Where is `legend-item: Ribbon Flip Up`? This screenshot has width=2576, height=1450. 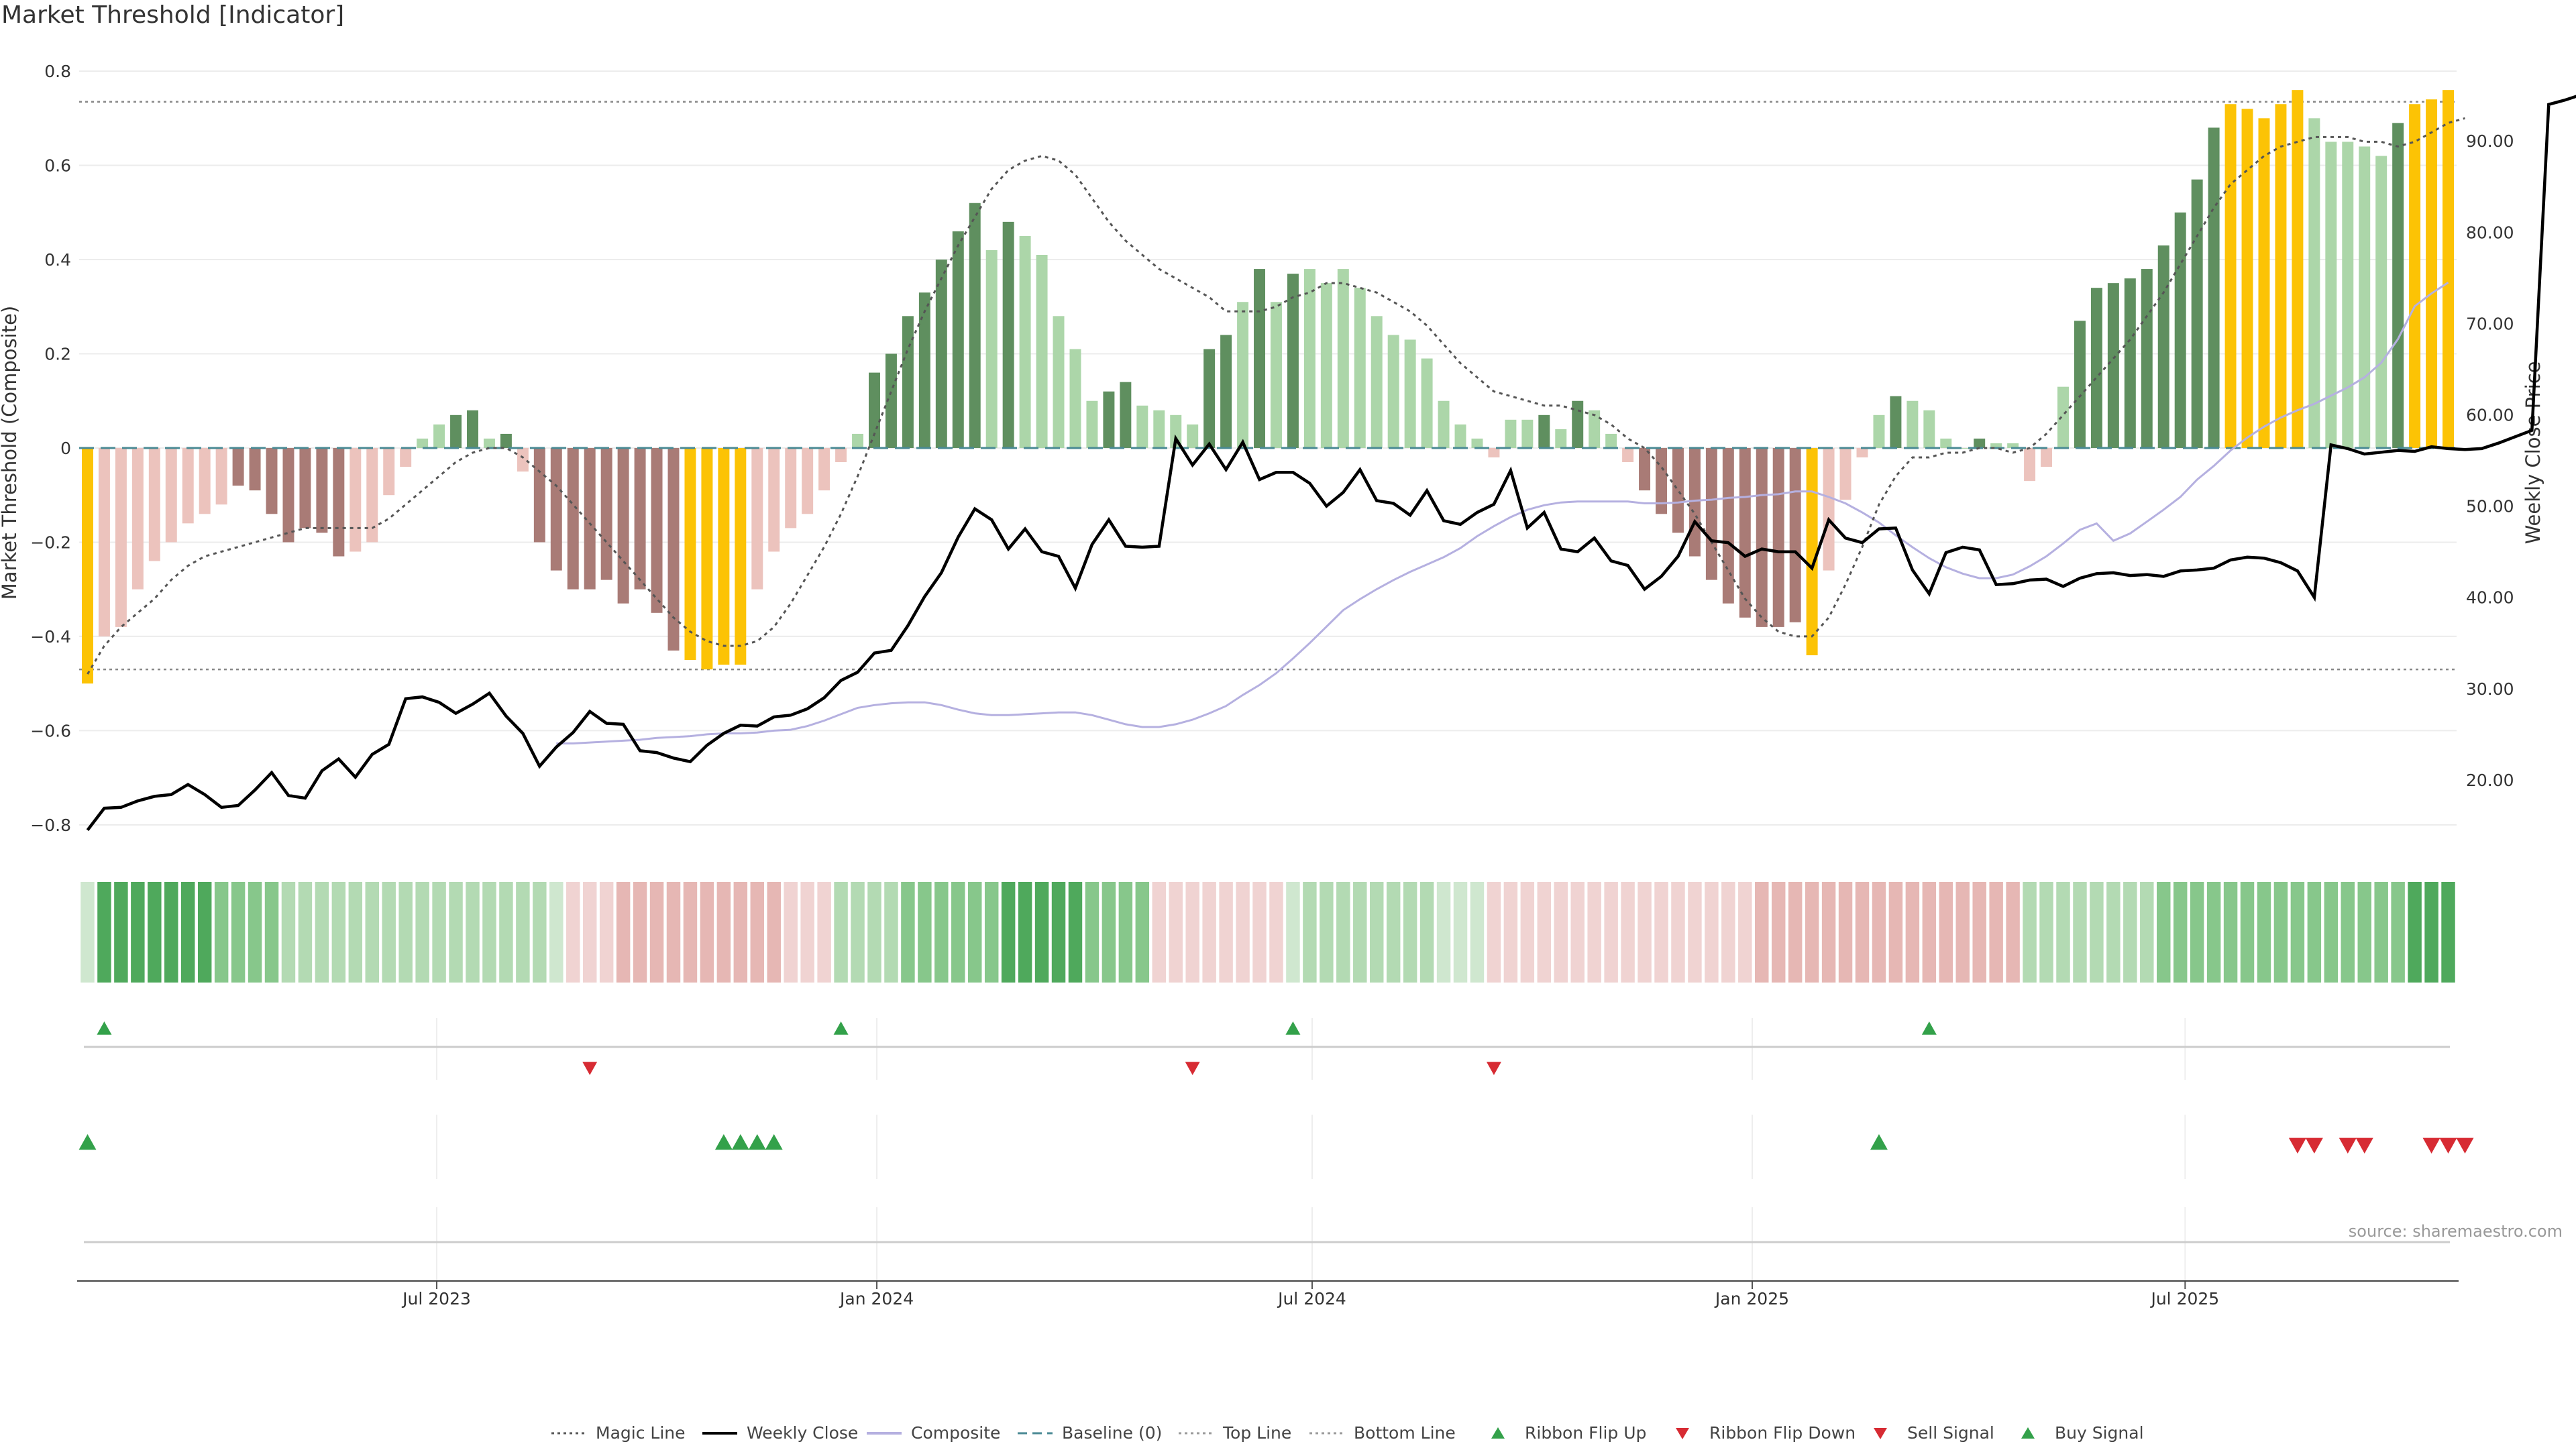 legend-item: Ribbon Flip Up is located at coordinates (1562, 1433).